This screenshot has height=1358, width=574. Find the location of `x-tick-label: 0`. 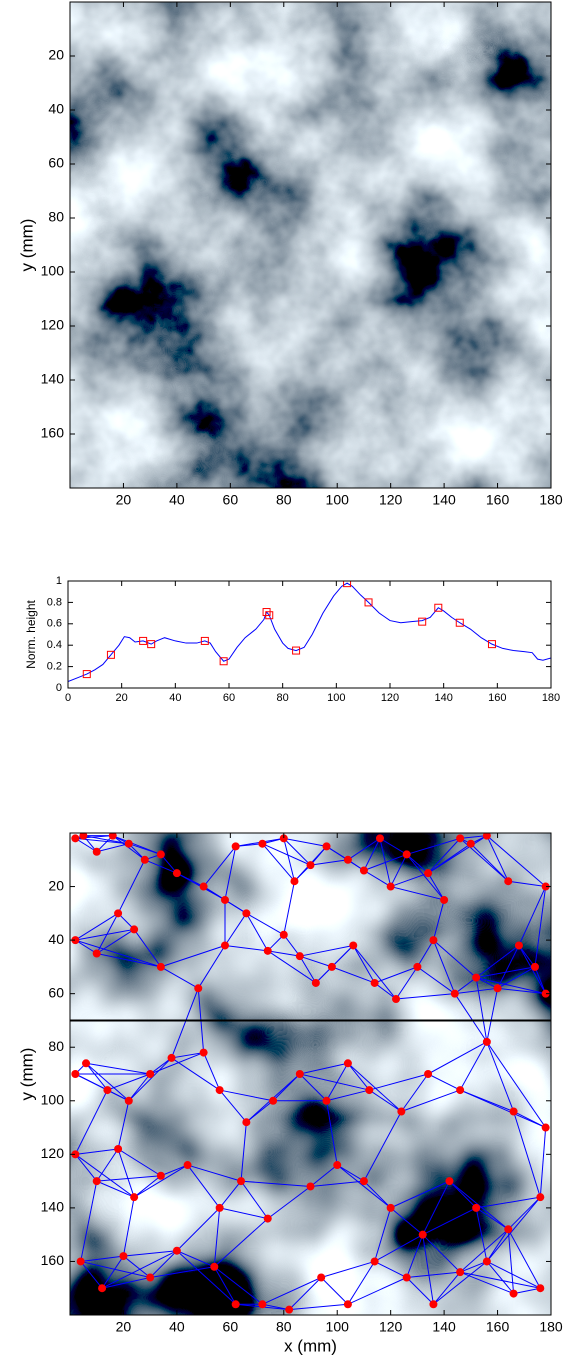

x-tick-label: 0 is located at coordinates (68, 698).